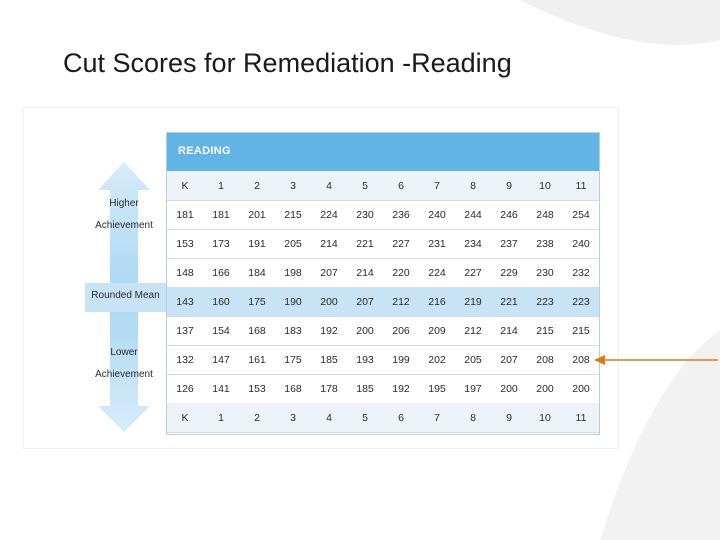 This screenshot has width=720, height=540. What do you see at coordinates (287, 63) in the screenshot?
I see `slide-title: Cut Scores for Remediation -Reading` at bounding box center [287, 63].